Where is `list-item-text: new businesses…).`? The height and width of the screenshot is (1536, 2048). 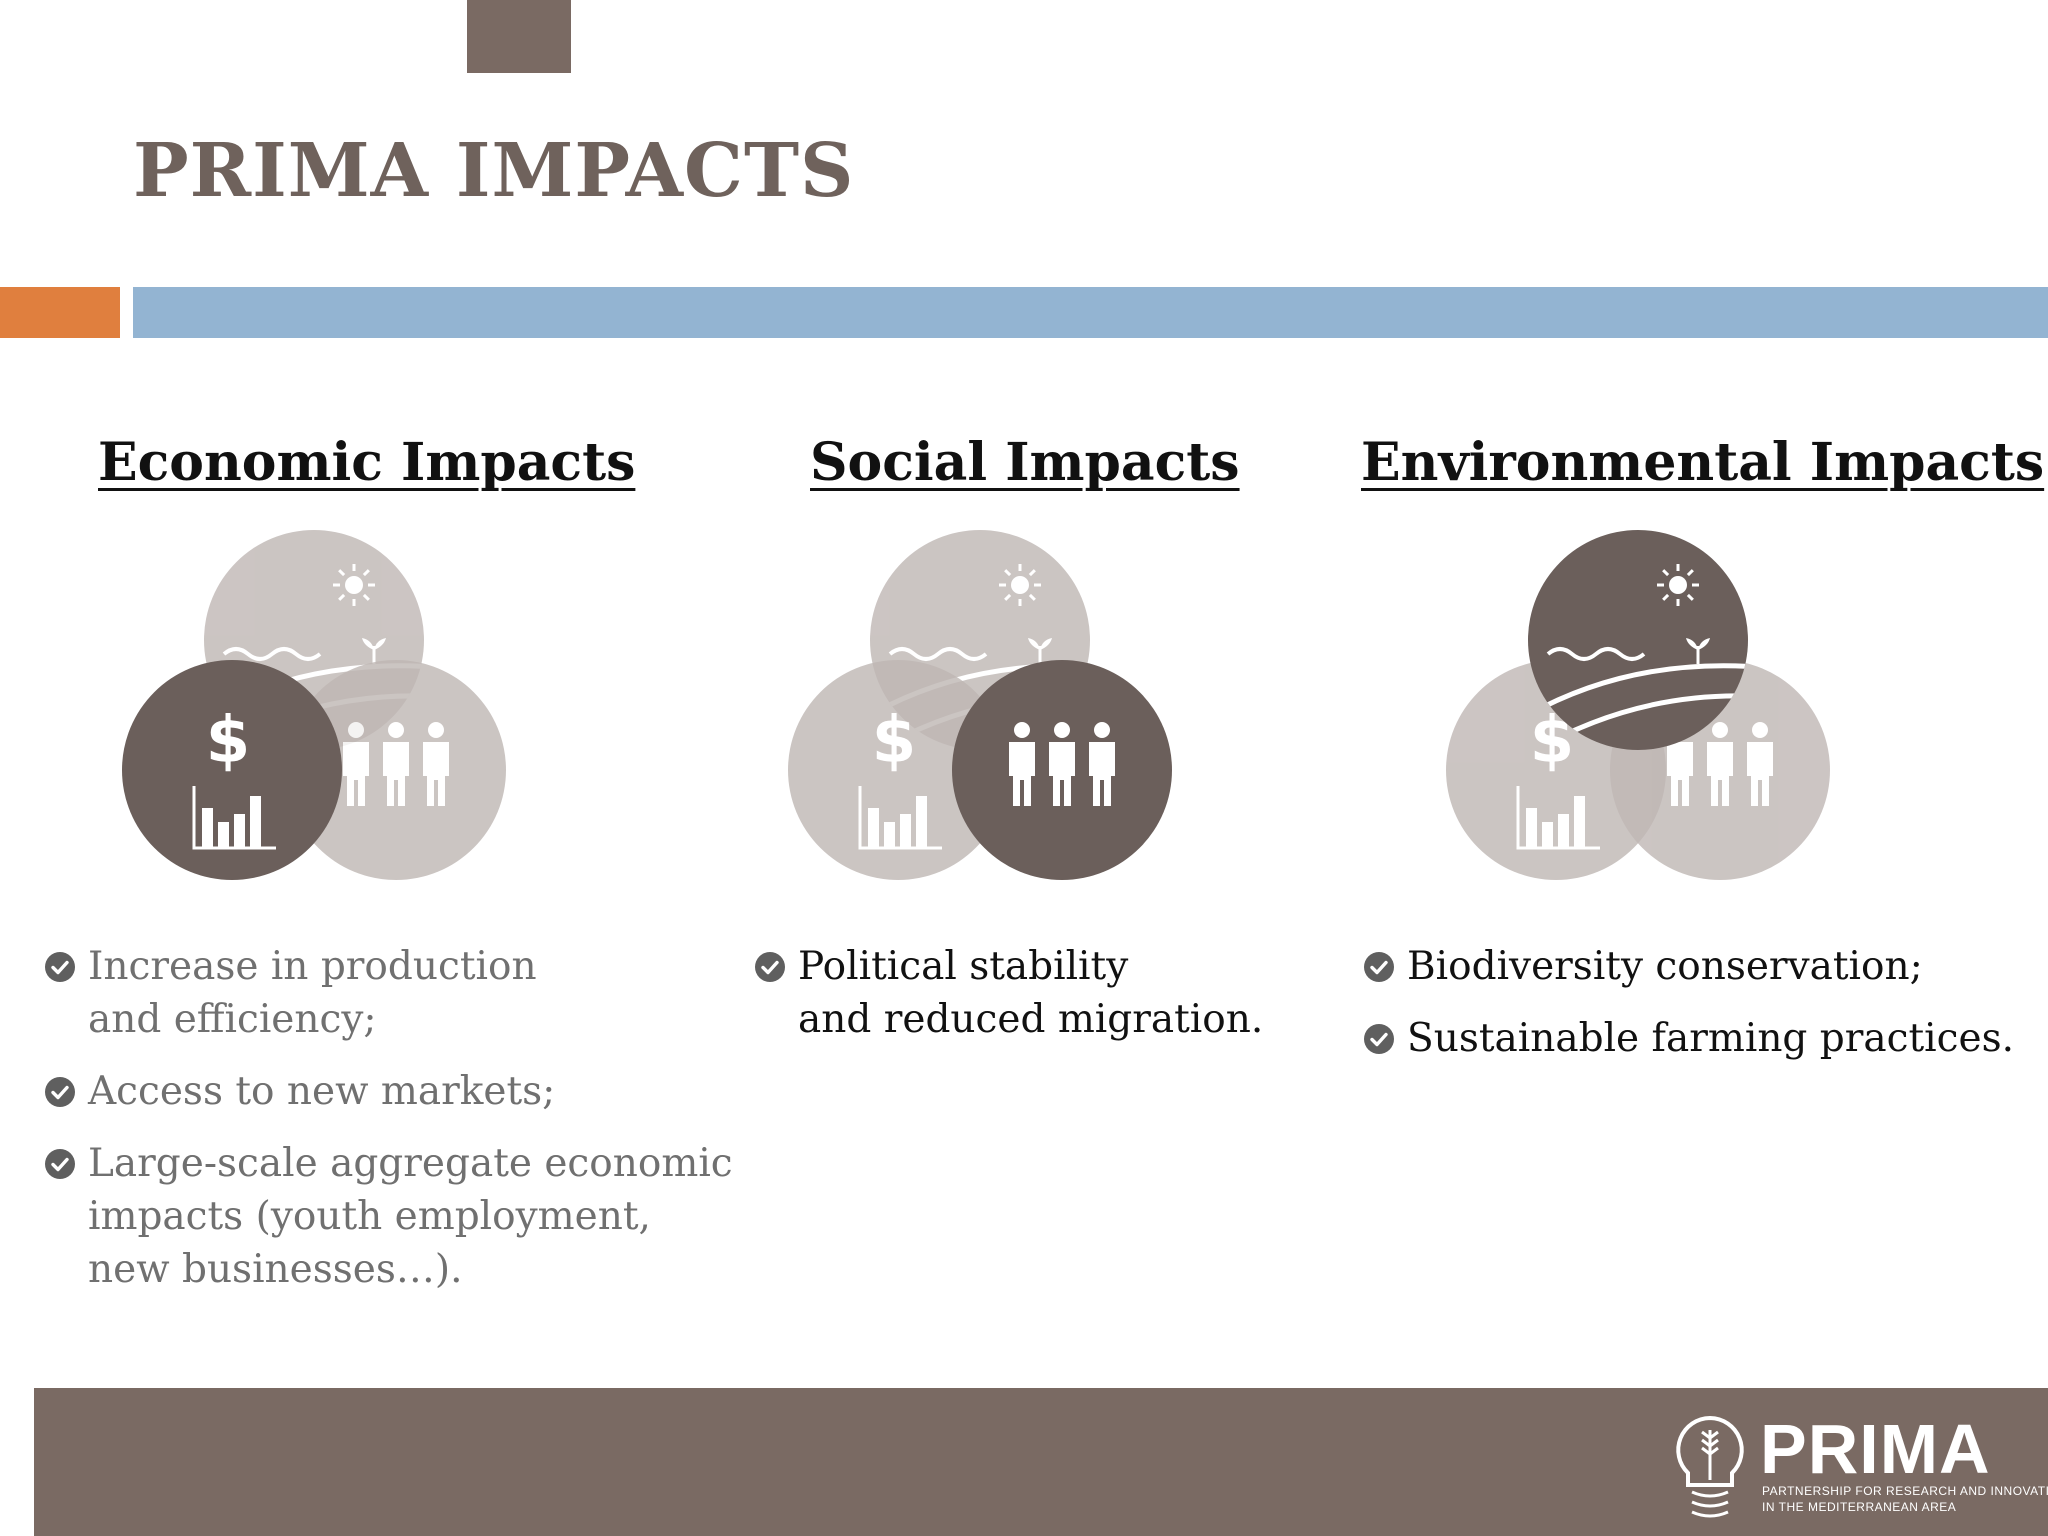
list-item-text: new businesses…). is located at coordinates (275, 1269).